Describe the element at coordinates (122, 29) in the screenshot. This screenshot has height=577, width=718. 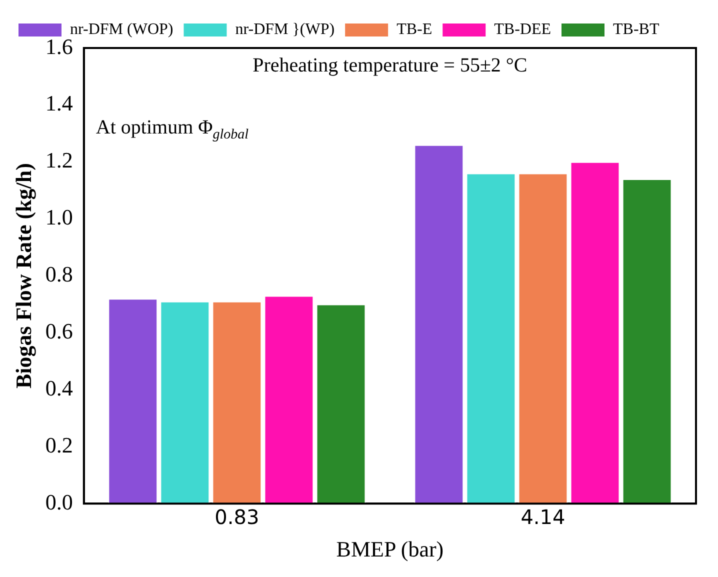
I see `legend-label: nr-DFM (WOP)` at that location.